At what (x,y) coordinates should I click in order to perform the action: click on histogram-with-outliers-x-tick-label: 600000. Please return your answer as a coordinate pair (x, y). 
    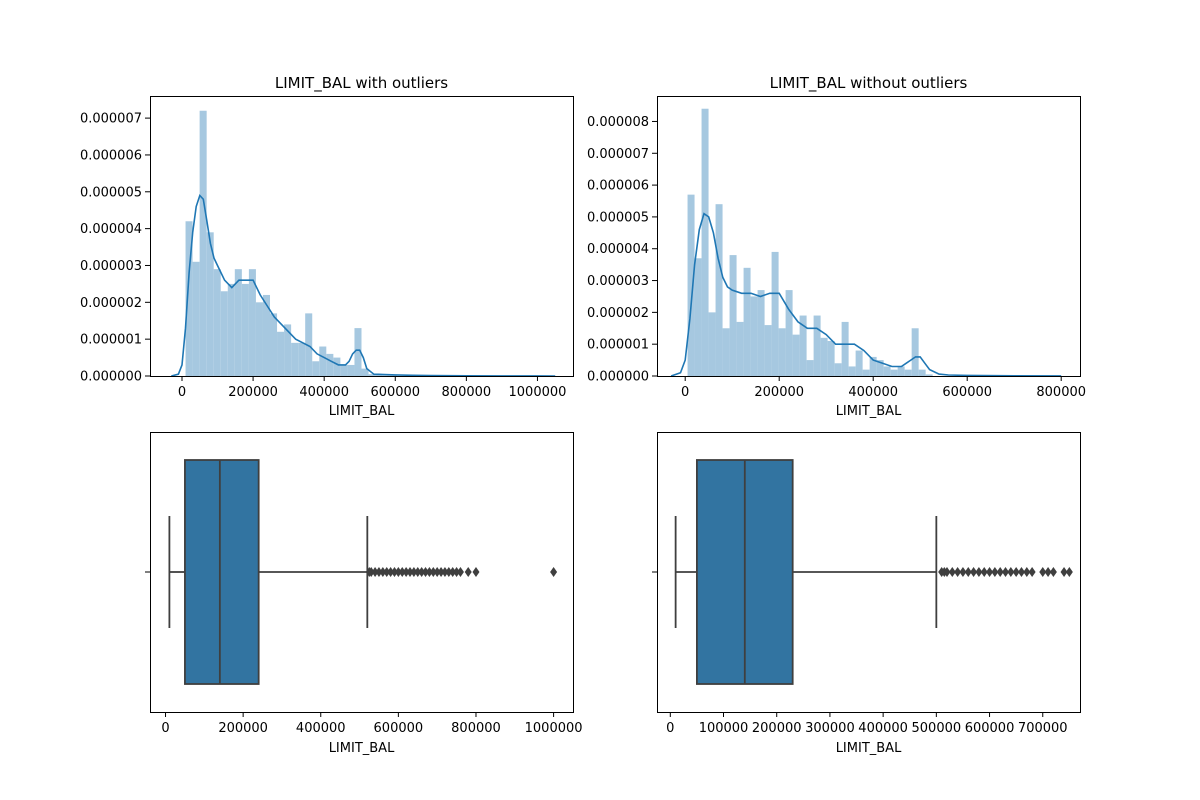
    Looking at the image, I should click on (395, 392).